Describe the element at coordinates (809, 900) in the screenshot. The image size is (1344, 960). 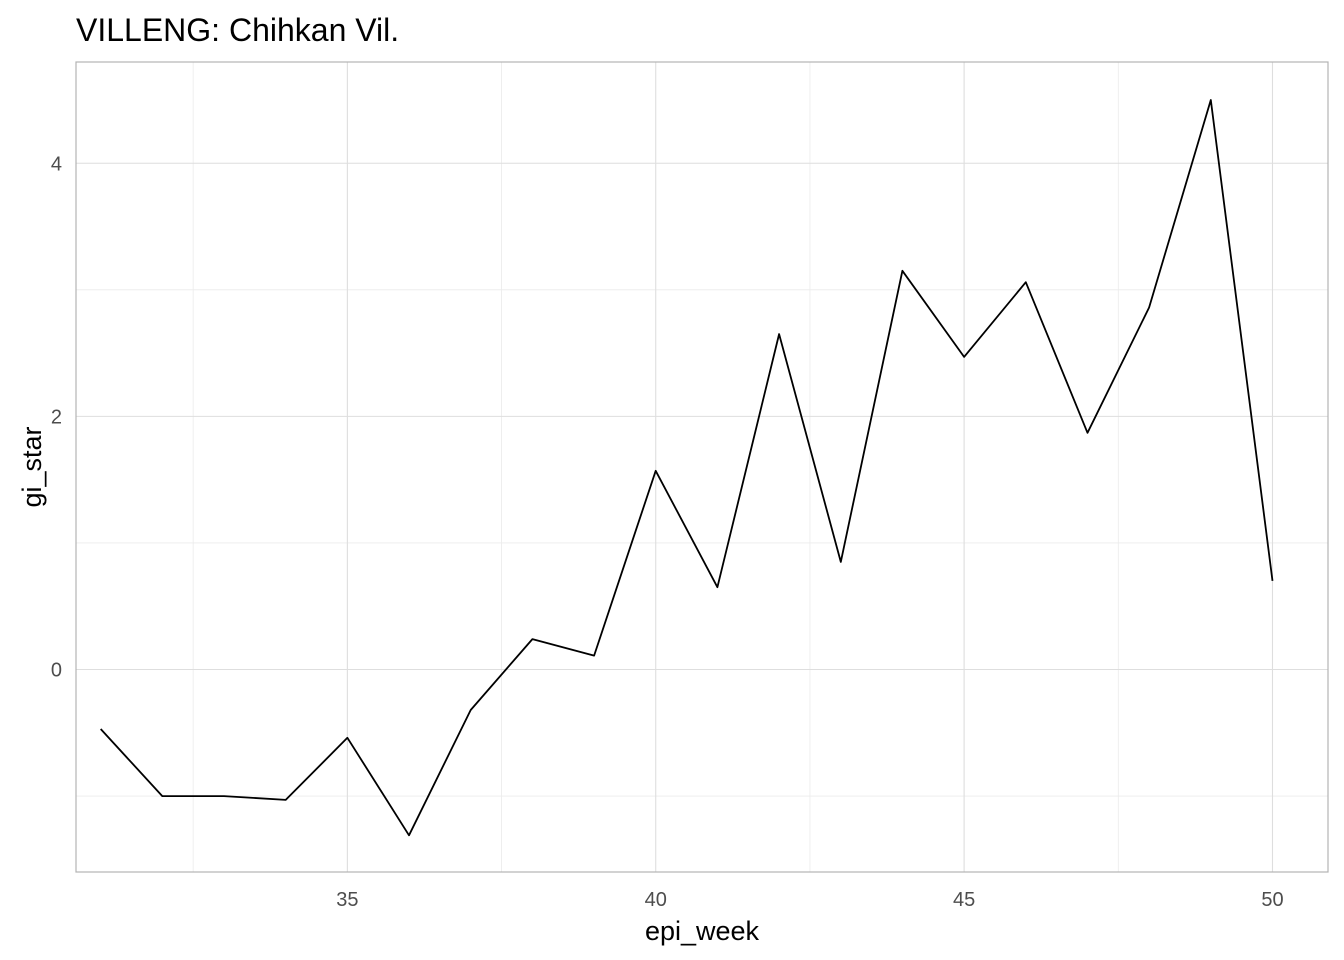
I see `x-axis-ticks: 35 40 45 50` at that location.